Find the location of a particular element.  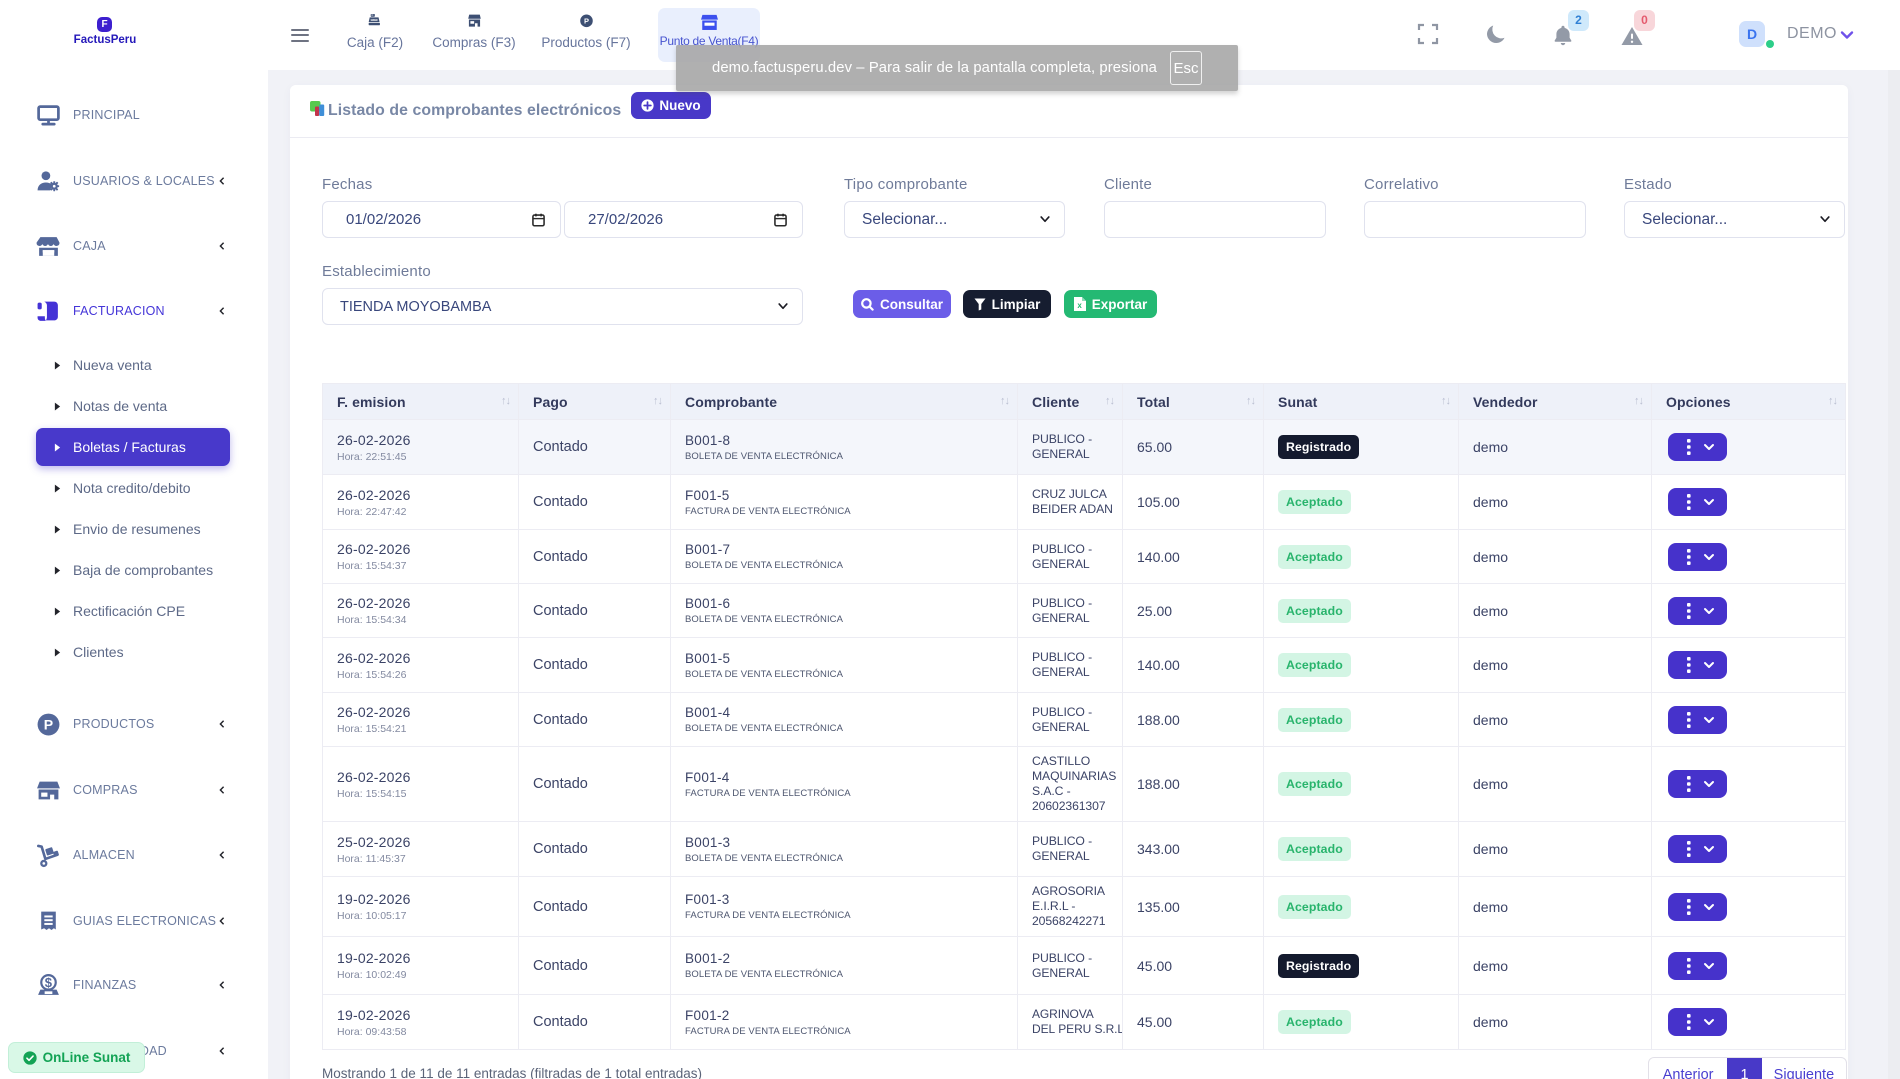

svg-text: x is located at coordinates (1079, 305).